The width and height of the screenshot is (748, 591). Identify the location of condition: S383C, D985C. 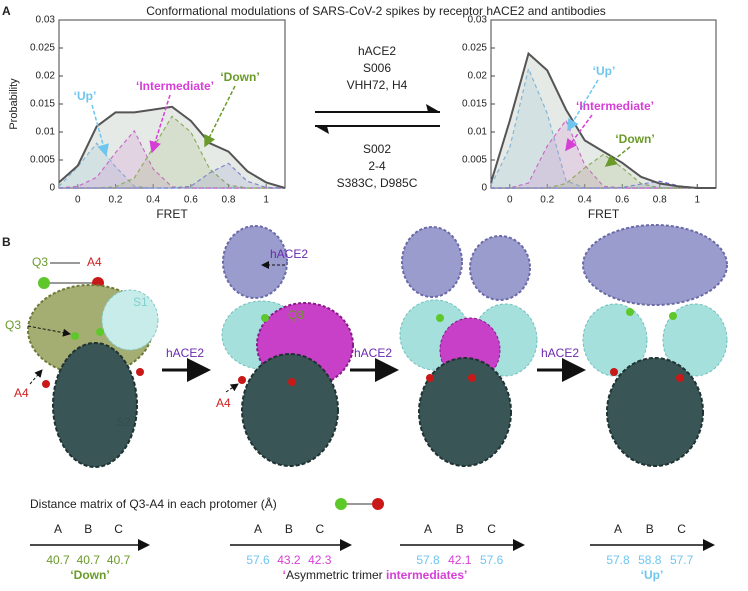
(377, 183).